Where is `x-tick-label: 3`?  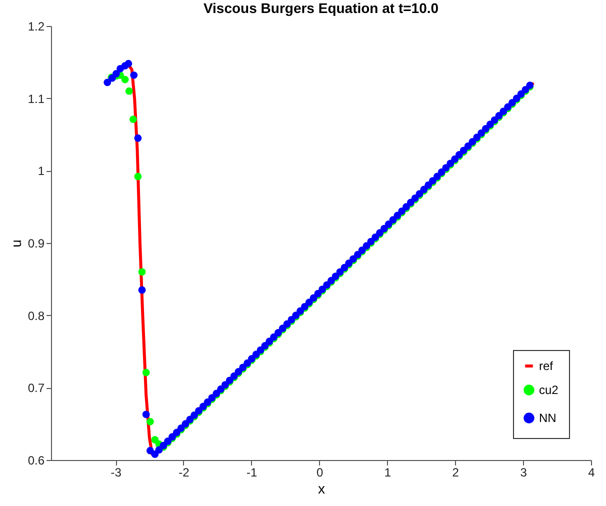 x-tick-label: 3 is located at coordinates (524, 473).